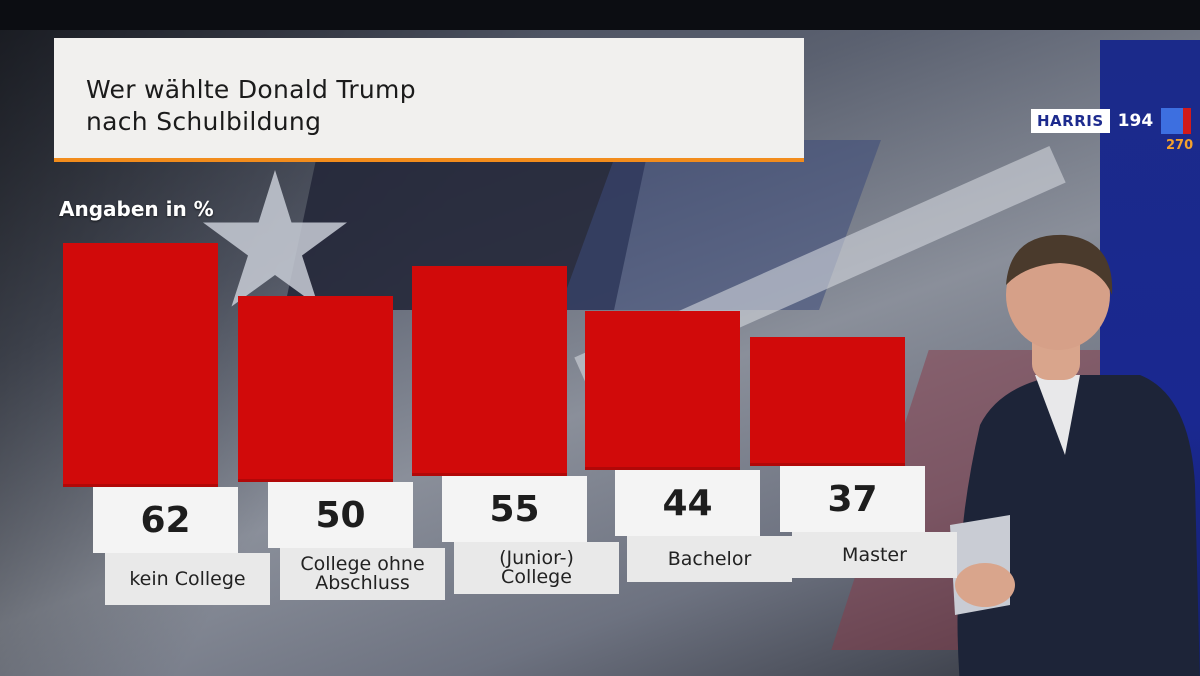  I want to click on value-label-5: 37, so click(852, 499).